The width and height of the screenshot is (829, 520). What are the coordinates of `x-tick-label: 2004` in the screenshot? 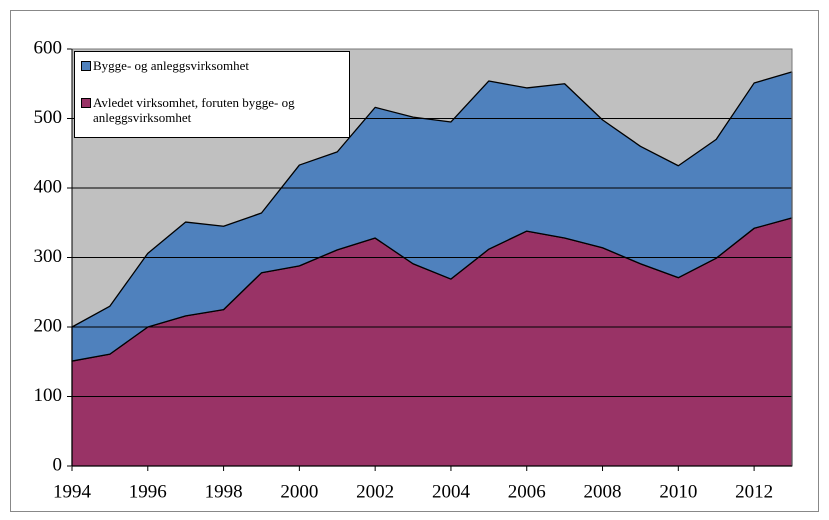 It's located at (451, 491).